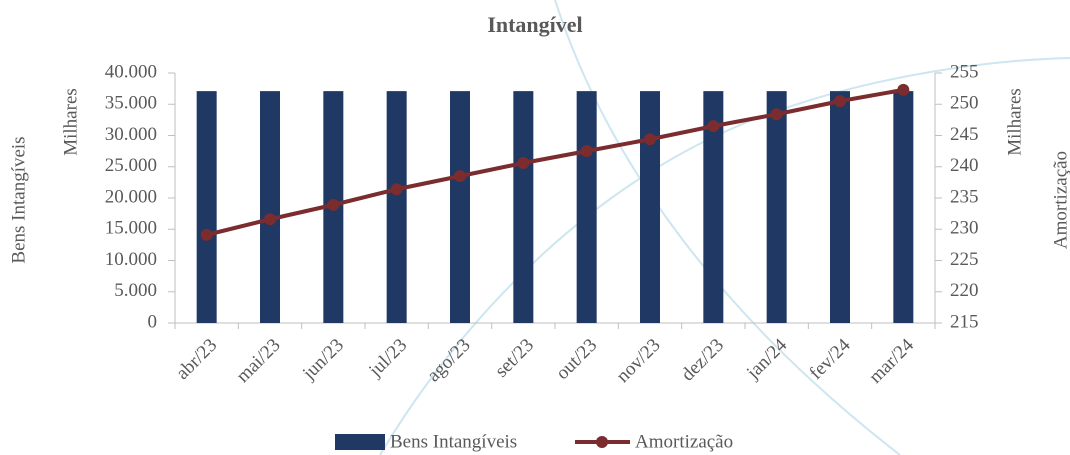 Image resolution: width=1070 pixels, height=455 pixels. What do you see at coordinates (131, 228) in the screenshot?
I see `y-tick-label: 15.000` at bounding box center [131, 228].